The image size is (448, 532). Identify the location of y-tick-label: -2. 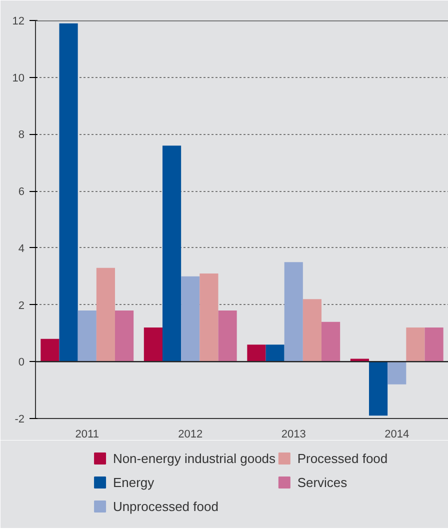
(19, 420).